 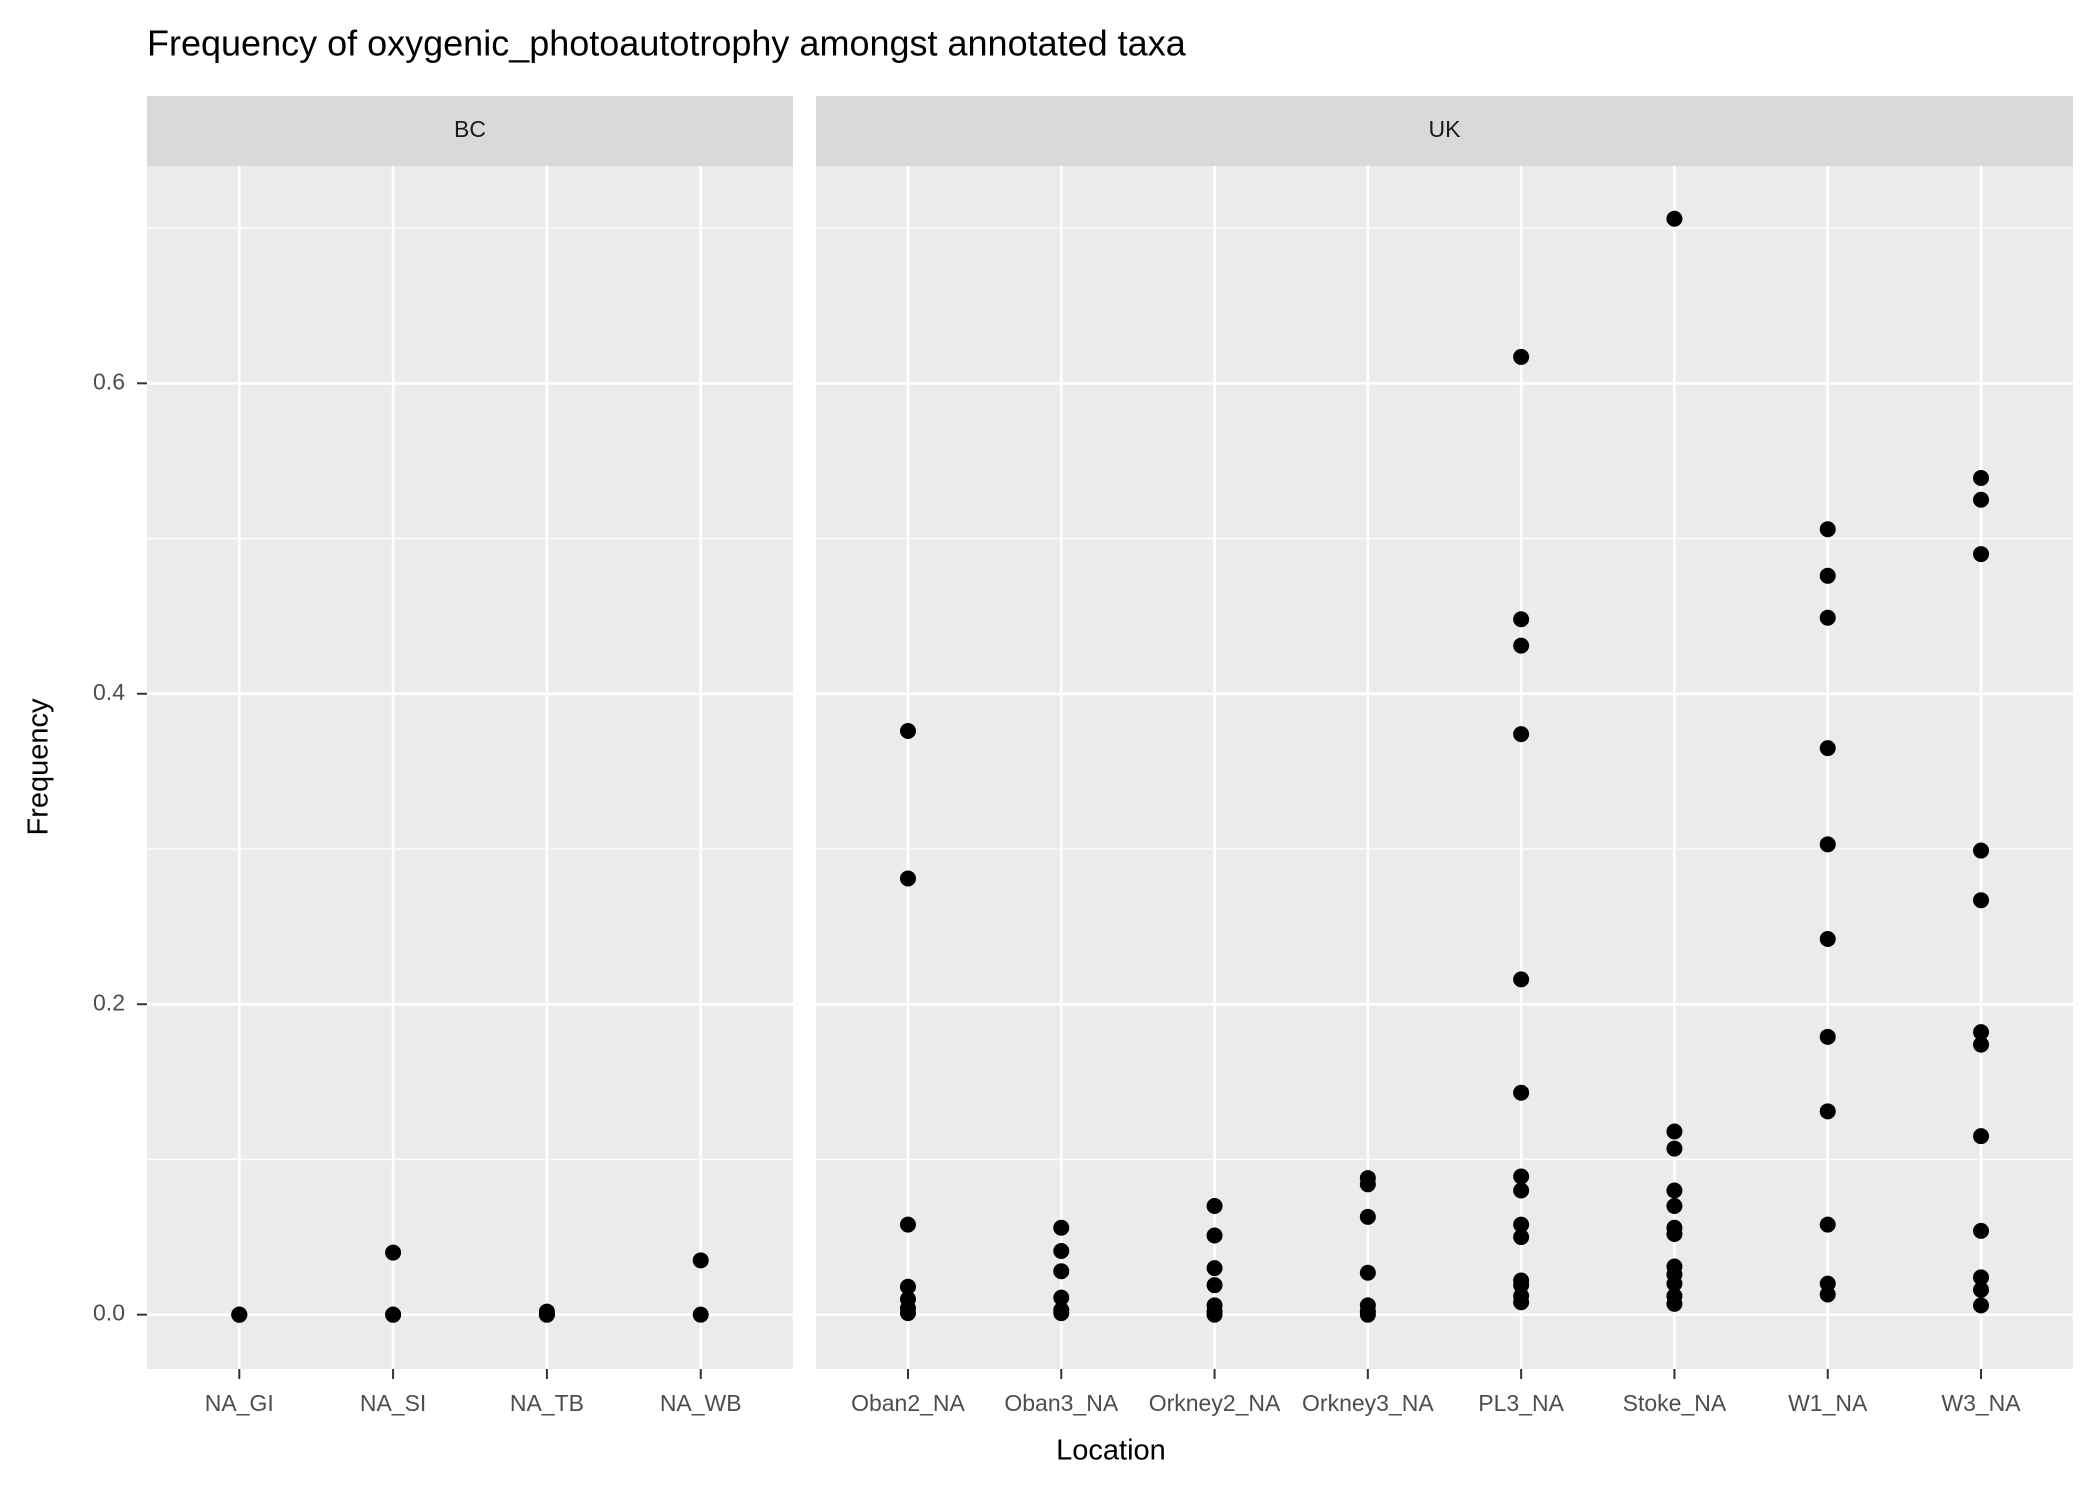 I want to click on x-tick-label: Oban2_NA, so click(x=908, y=1403).